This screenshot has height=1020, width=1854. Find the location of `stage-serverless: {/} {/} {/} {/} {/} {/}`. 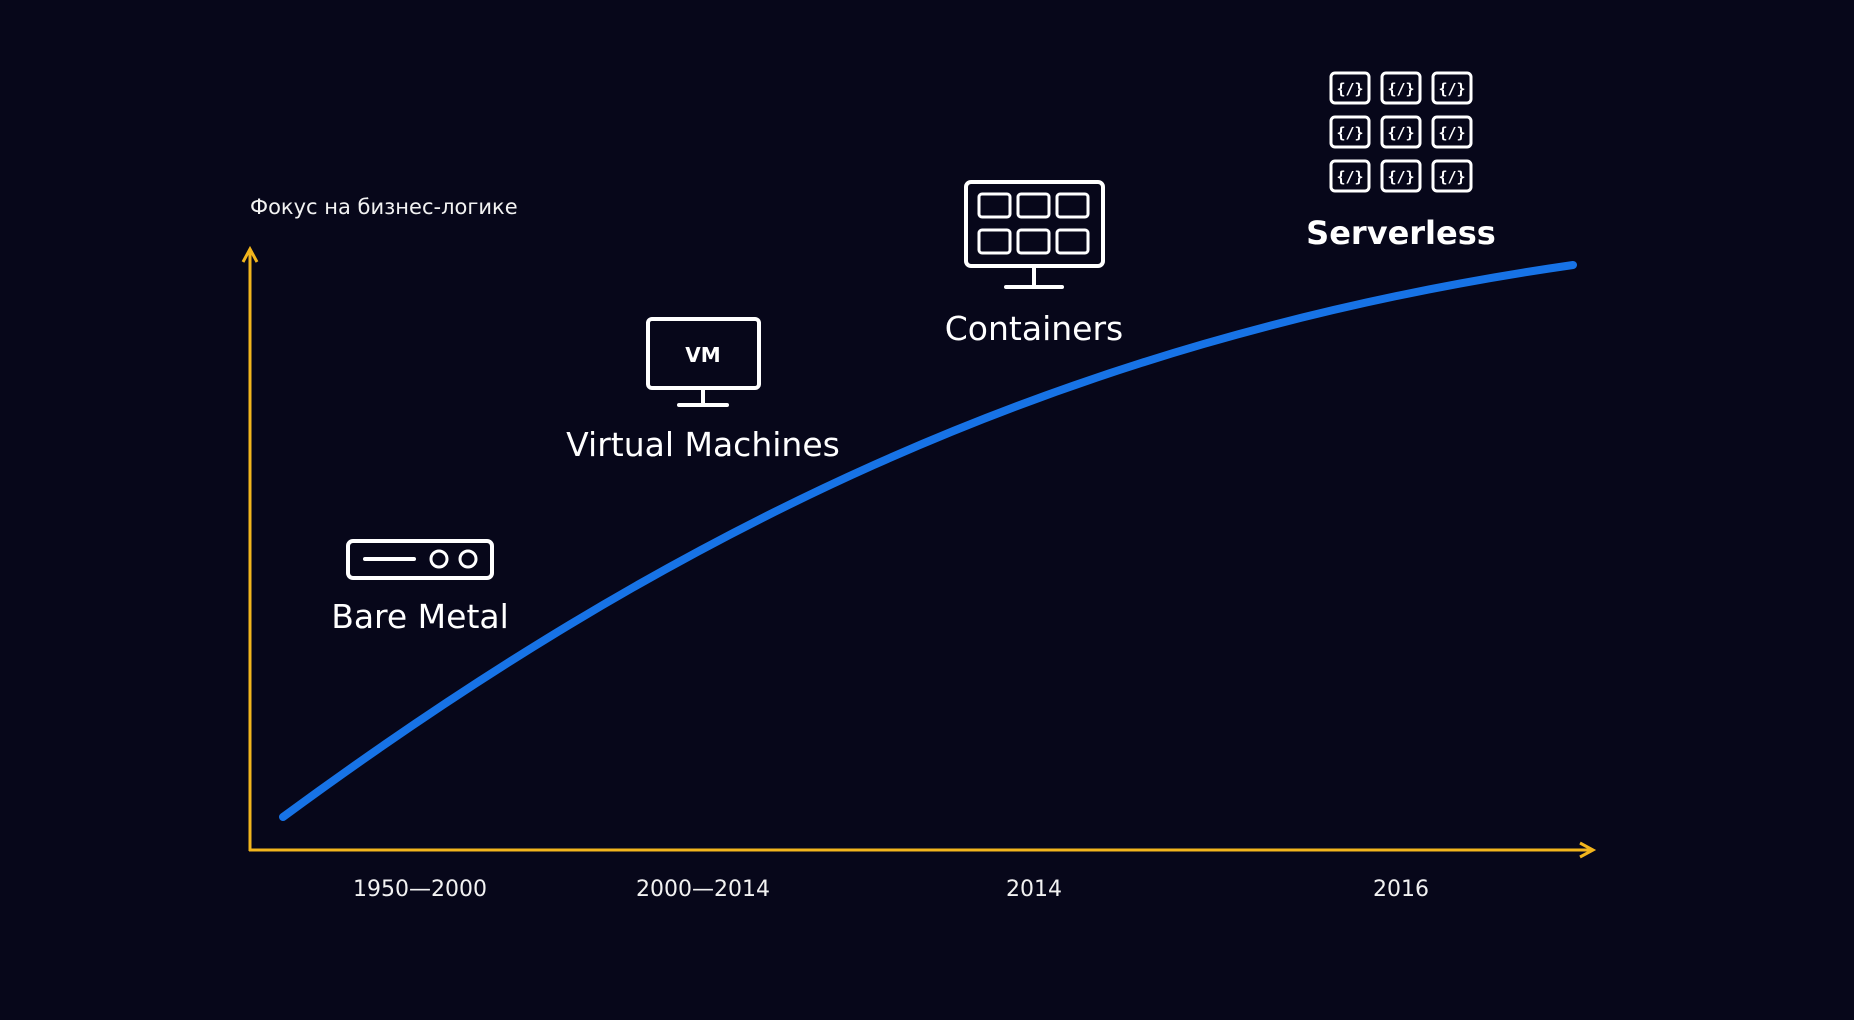

stage-serverless: {/} {/} {/} {/} {/} {/} is located at coordinates (1401, 161).